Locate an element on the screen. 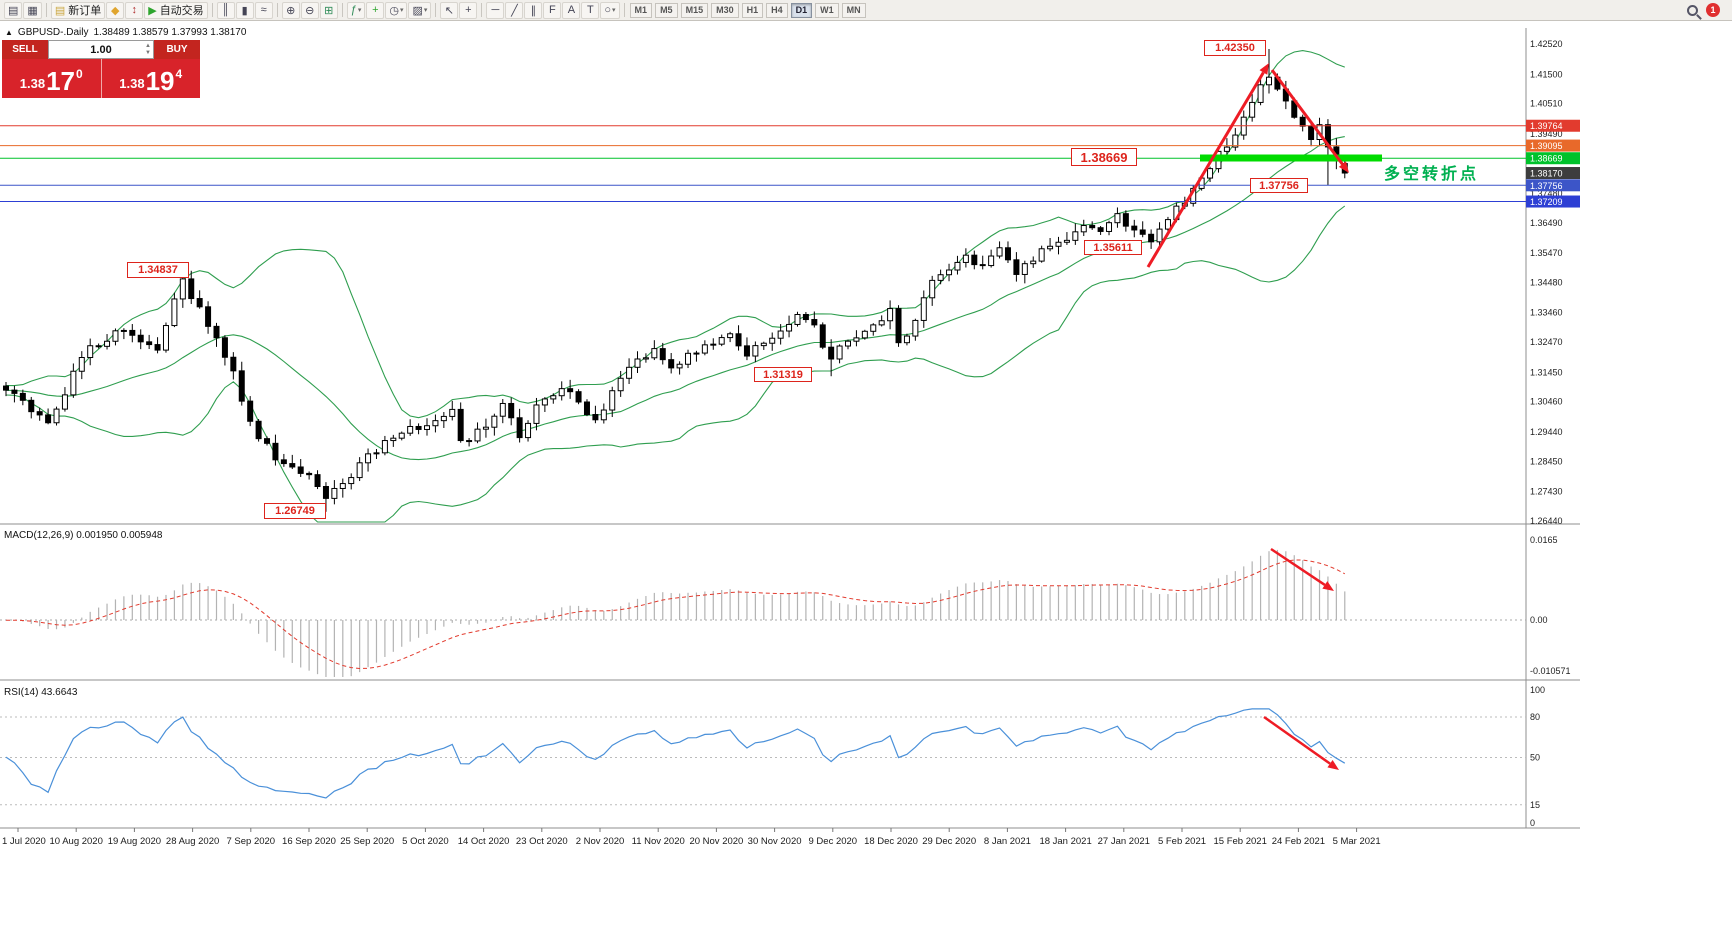 The image size is (1732, 942). trend-arrow-line is located at coordinates (1205, 169).